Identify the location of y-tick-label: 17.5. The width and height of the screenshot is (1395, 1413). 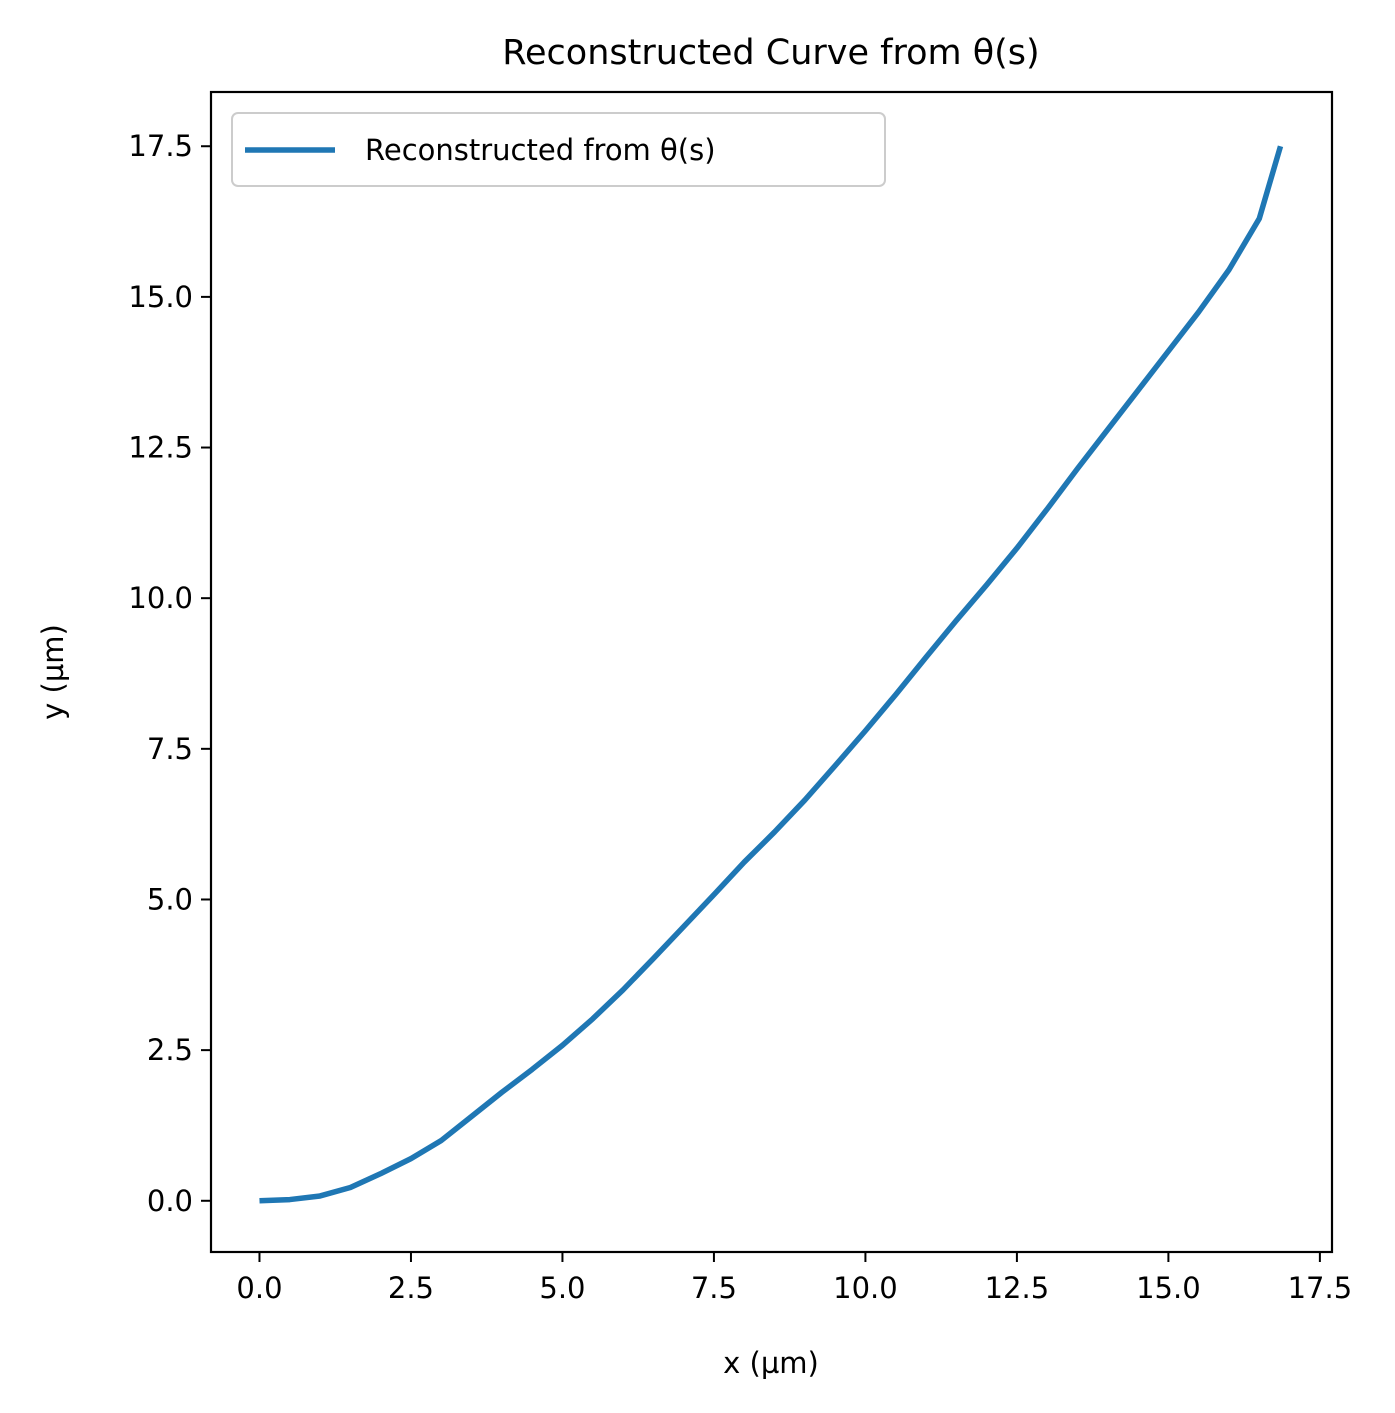
(160, 146).